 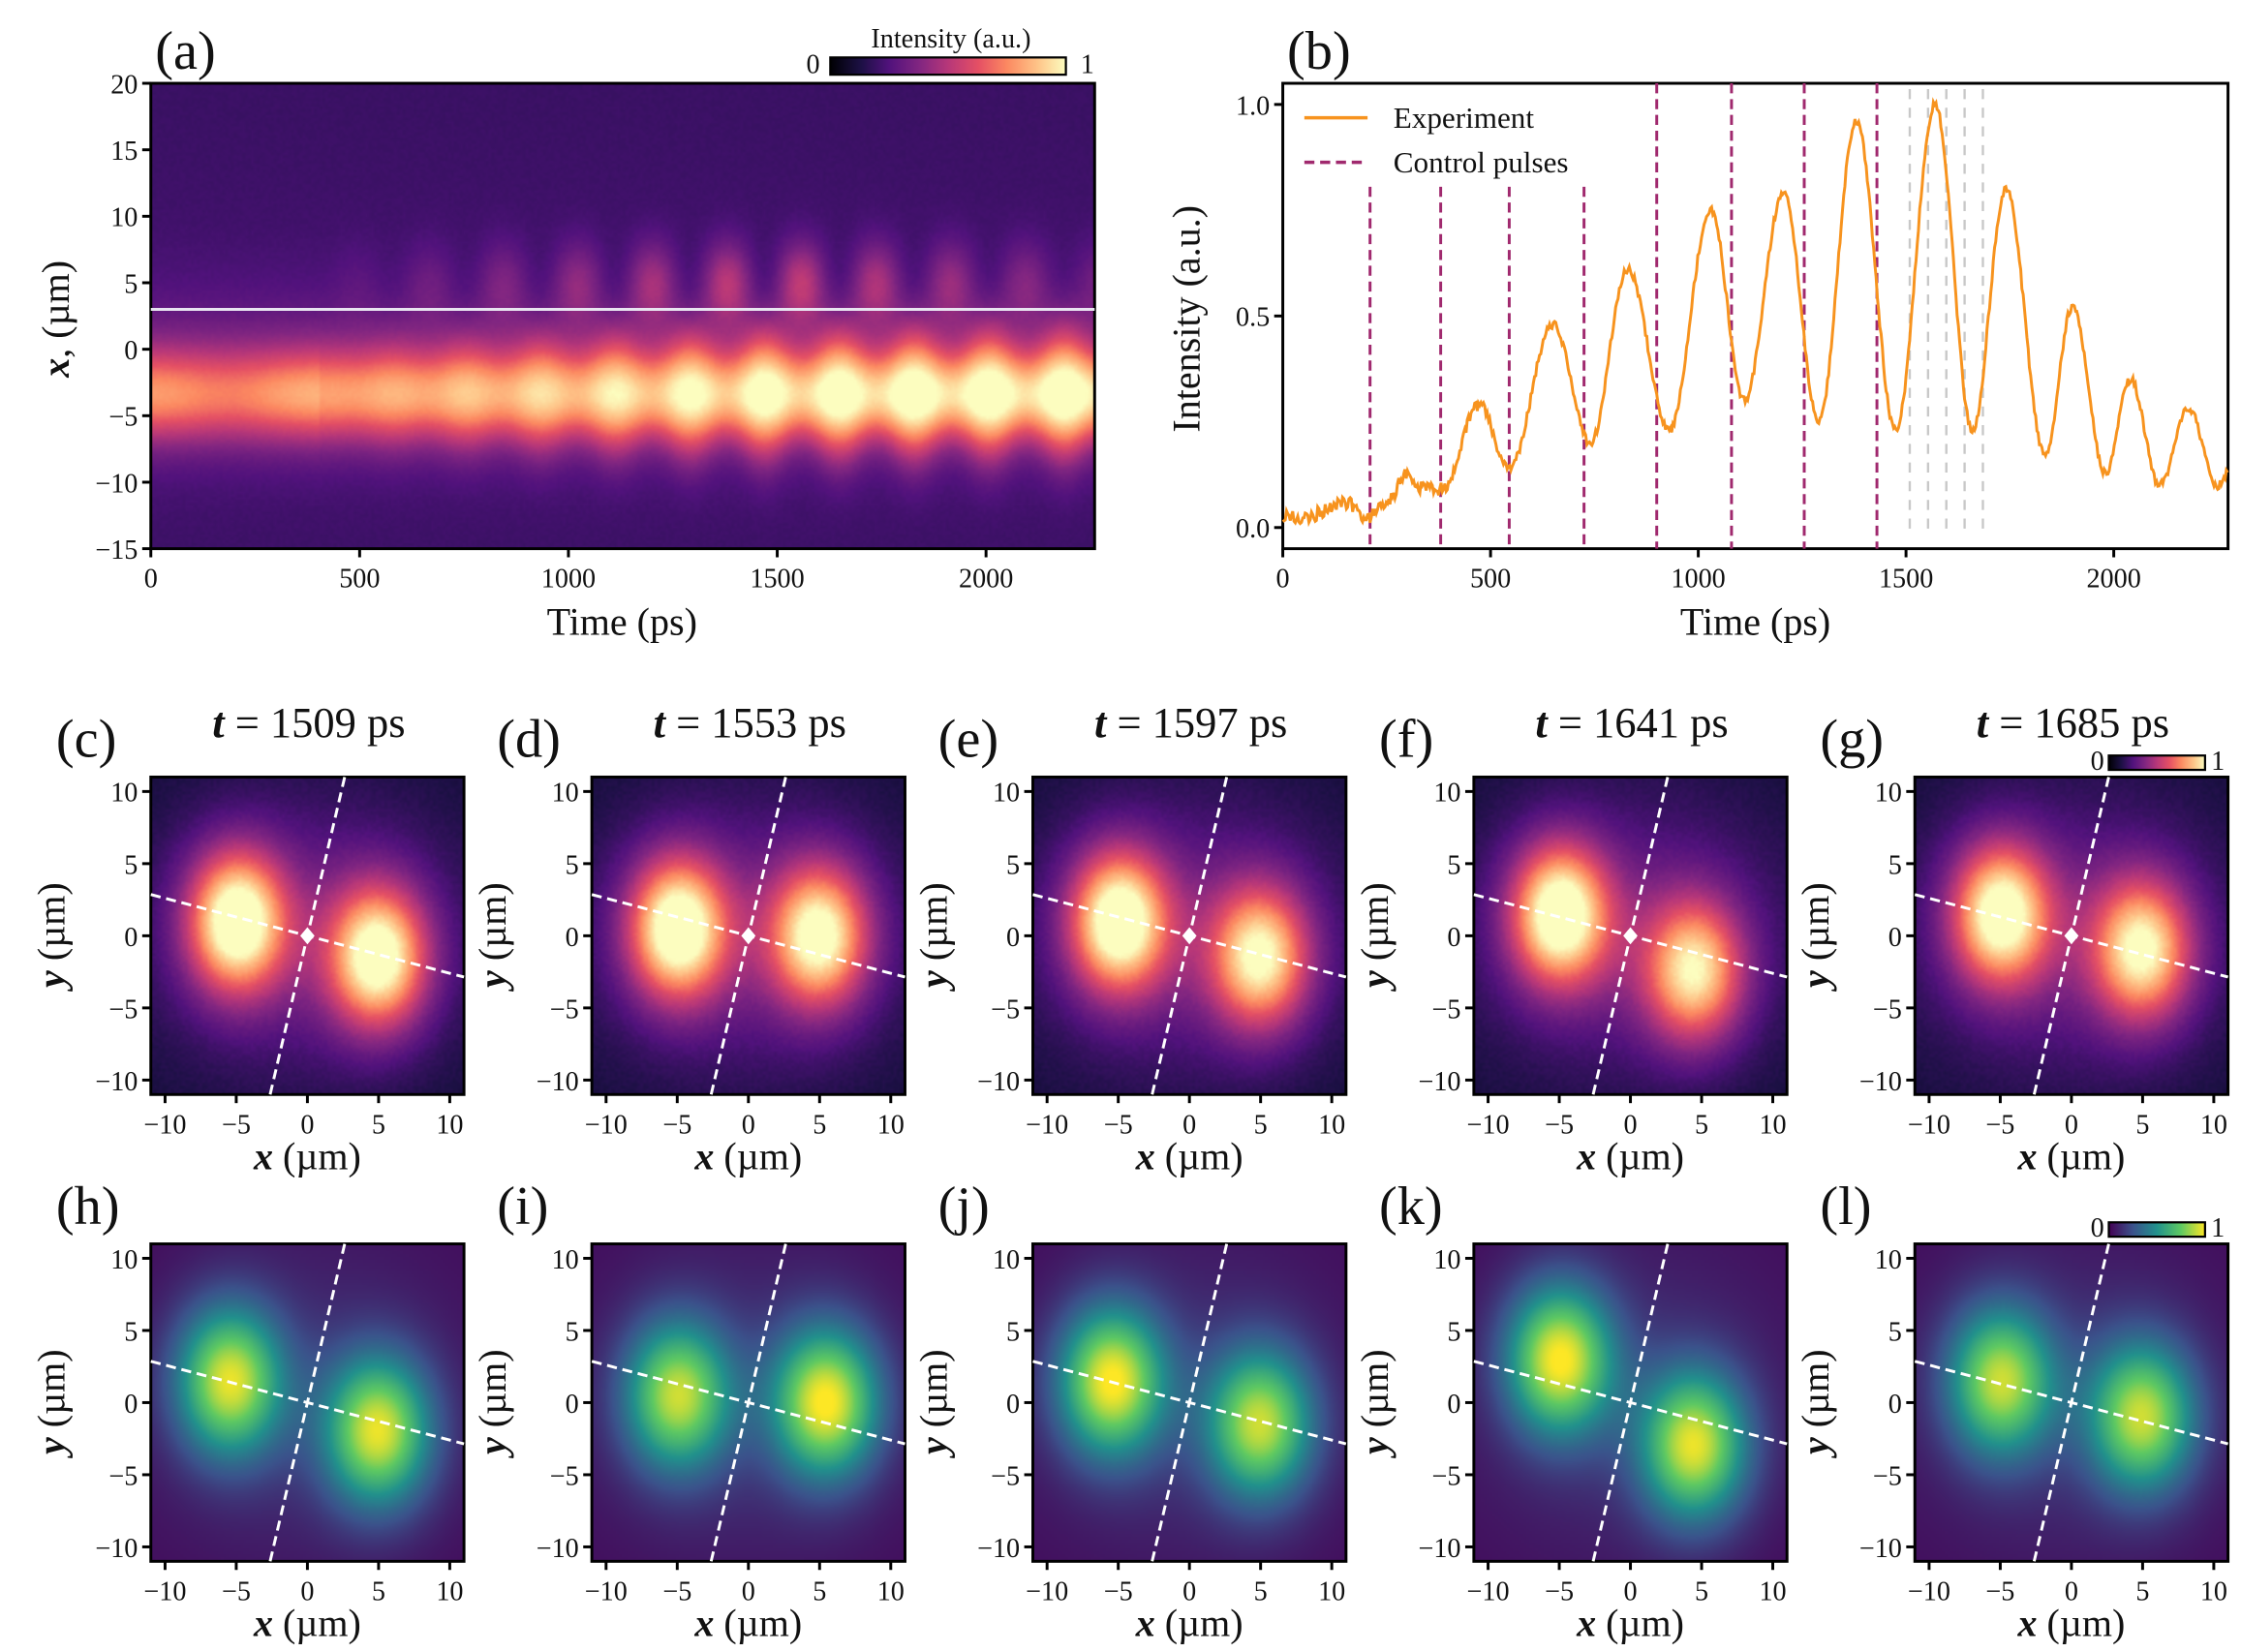 I want to click on panel-c-title: t = 1509 ps, so click(x=308, y=722).